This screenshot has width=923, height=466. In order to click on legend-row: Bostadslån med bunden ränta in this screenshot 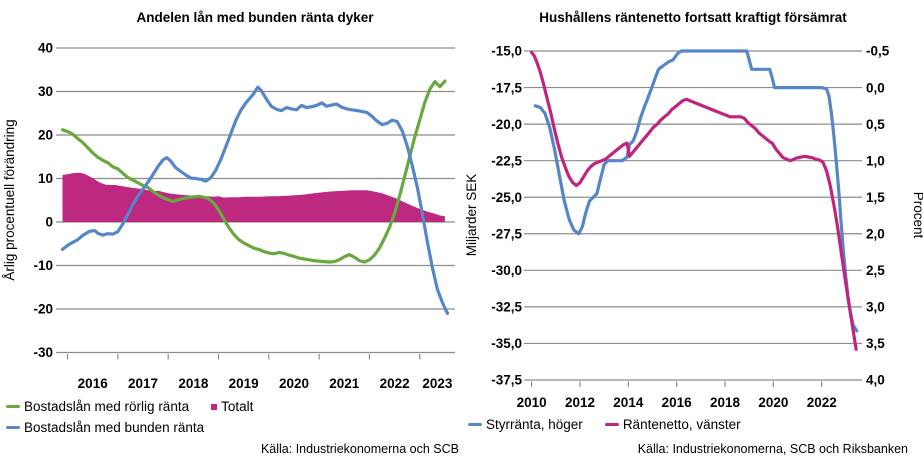, I will do `click(129, 427)`.